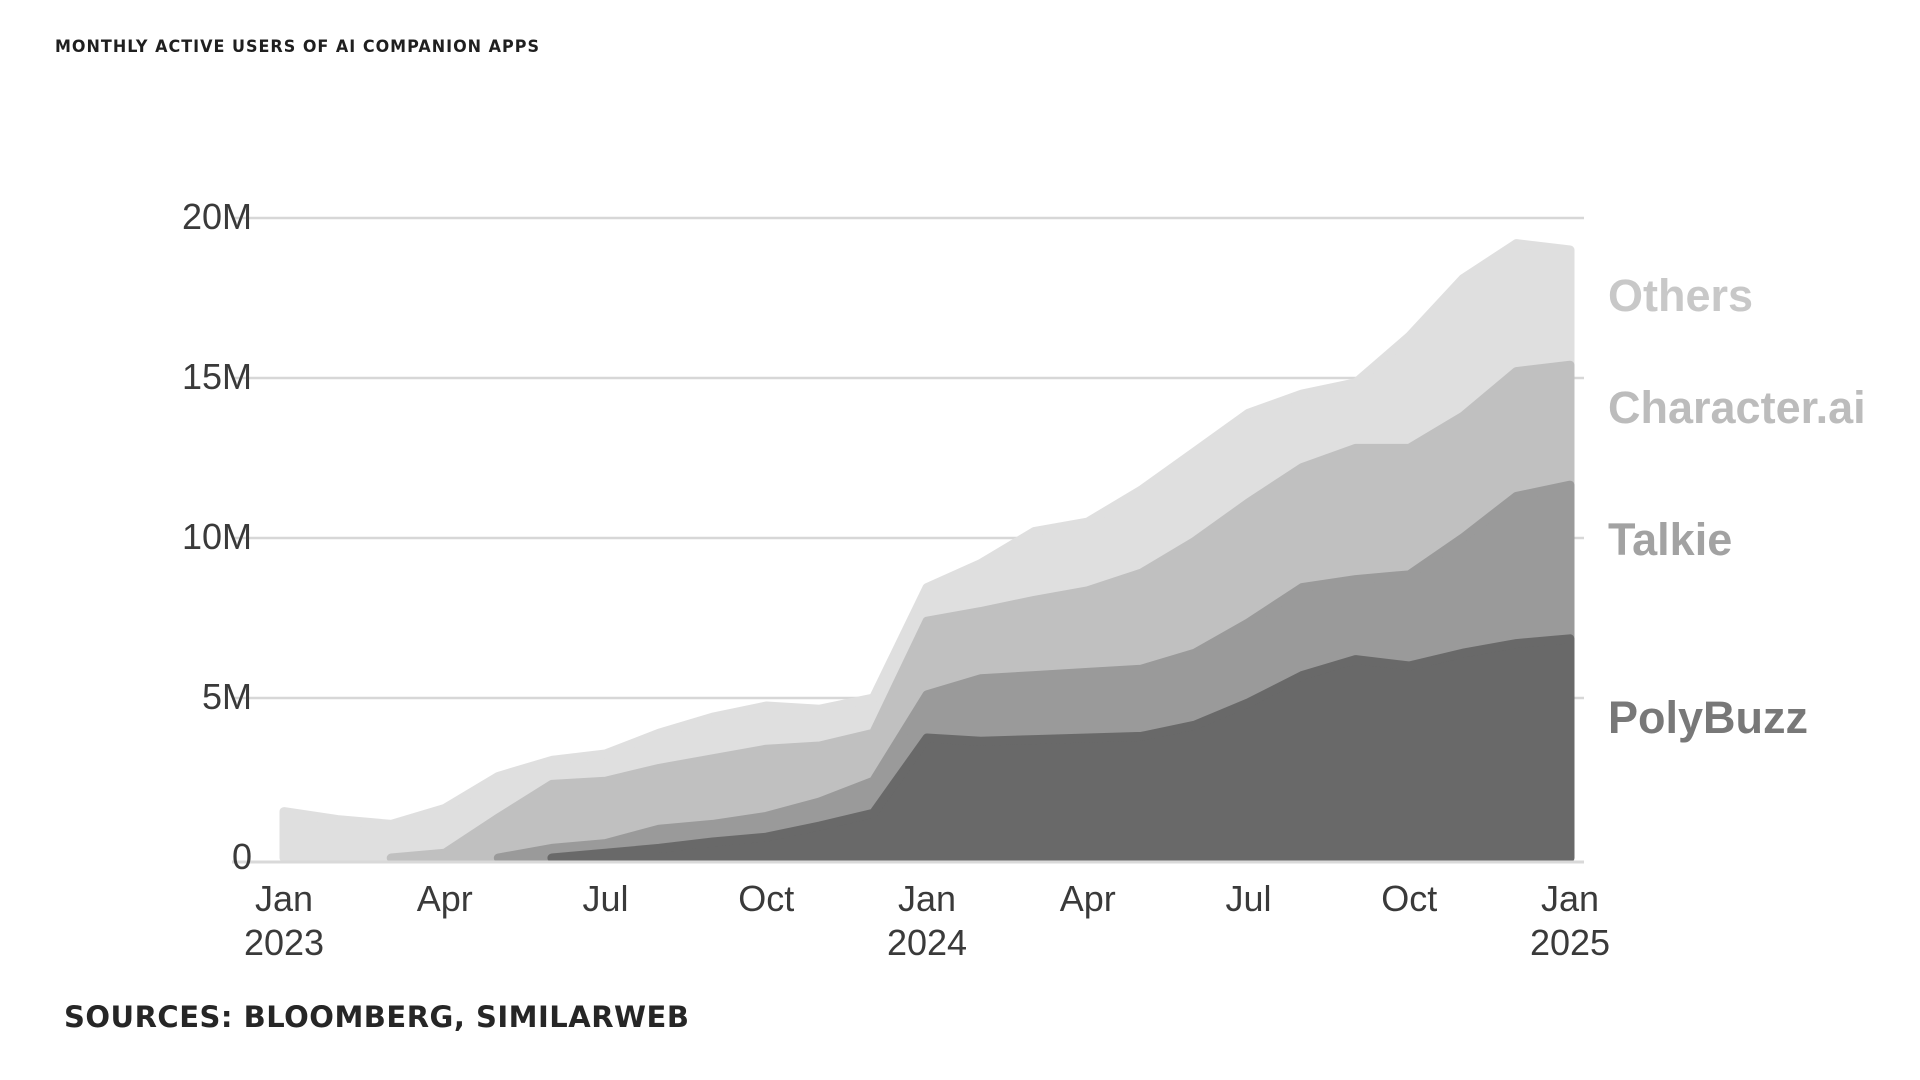  I want to click on legend-label-talkie: Talkie, so click(1670, 539).